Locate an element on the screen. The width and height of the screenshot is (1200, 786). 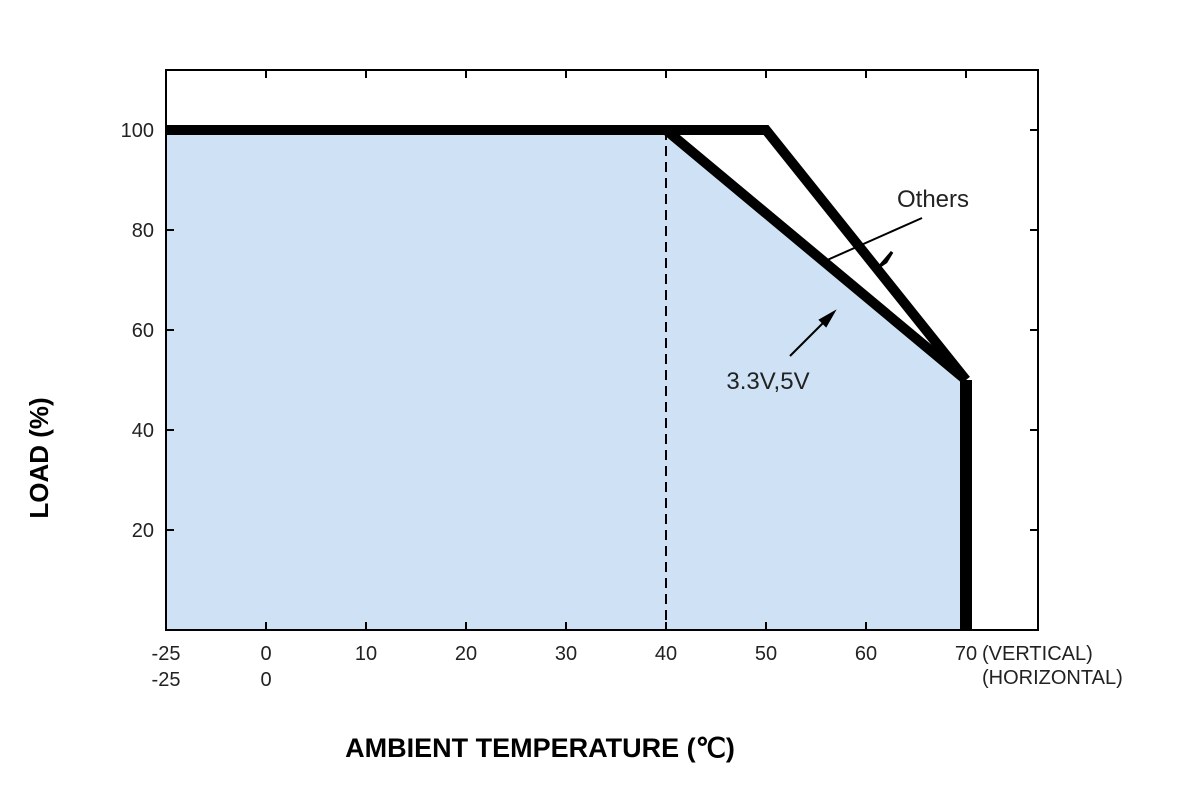
x-tick-label-vertical: 10 is located at coordinates (366, 654).